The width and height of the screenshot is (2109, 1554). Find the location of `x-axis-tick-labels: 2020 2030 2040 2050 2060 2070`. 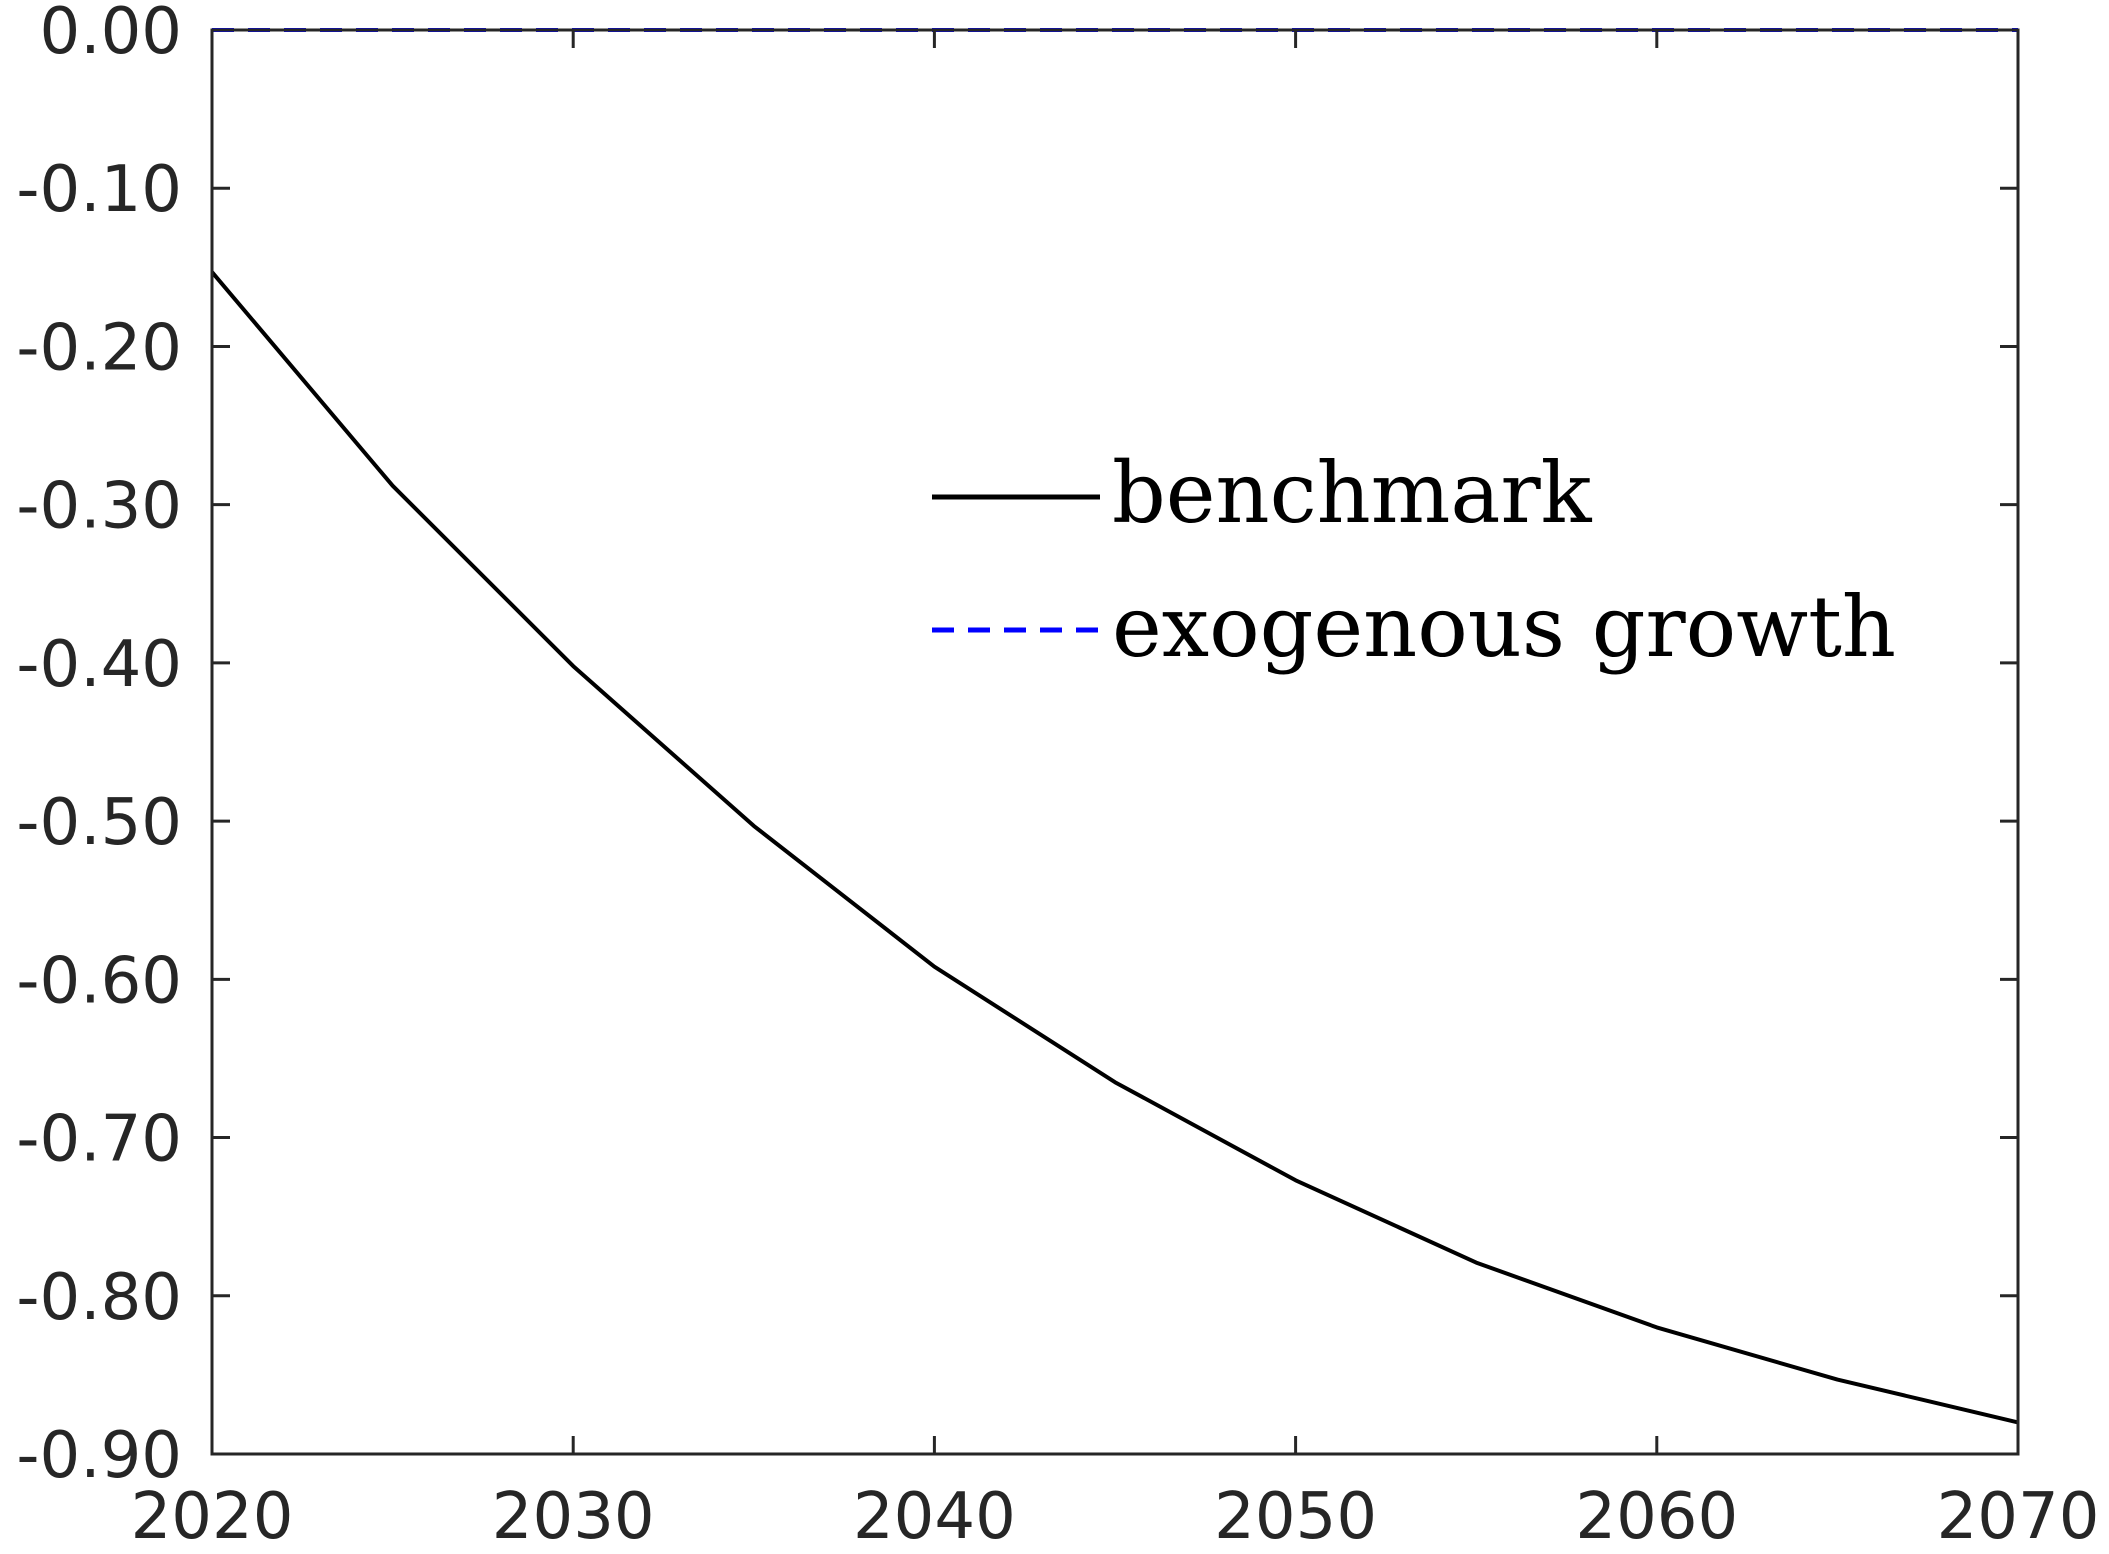

x-axis-tick-labels: 2020 2030 2040 2050 2060 2070 is located at coordinates (1115, 1517).